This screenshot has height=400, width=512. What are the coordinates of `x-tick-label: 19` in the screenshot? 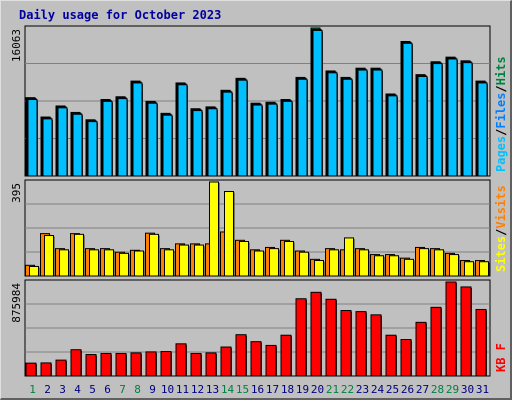 It's located at (302, 389).